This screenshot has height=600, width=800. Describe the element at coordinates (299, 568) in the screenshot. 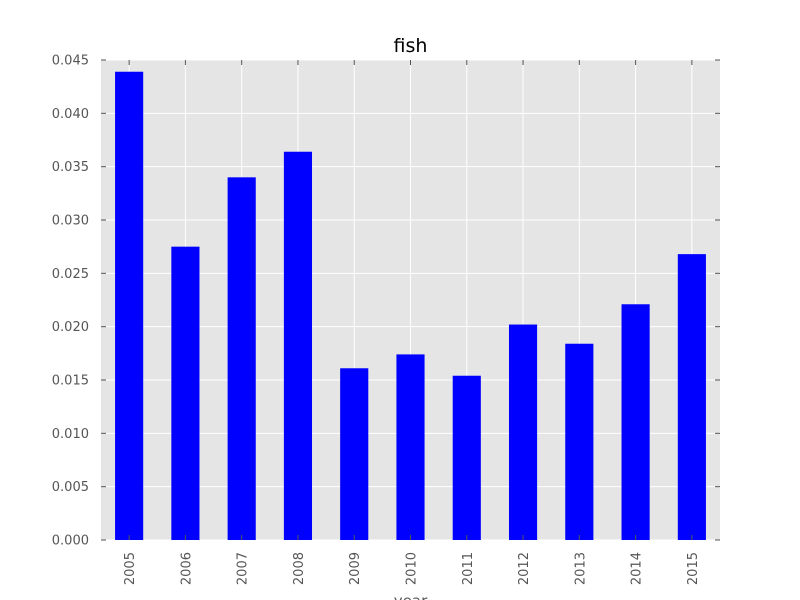

I see `x-tick-label: 2008` at that location.